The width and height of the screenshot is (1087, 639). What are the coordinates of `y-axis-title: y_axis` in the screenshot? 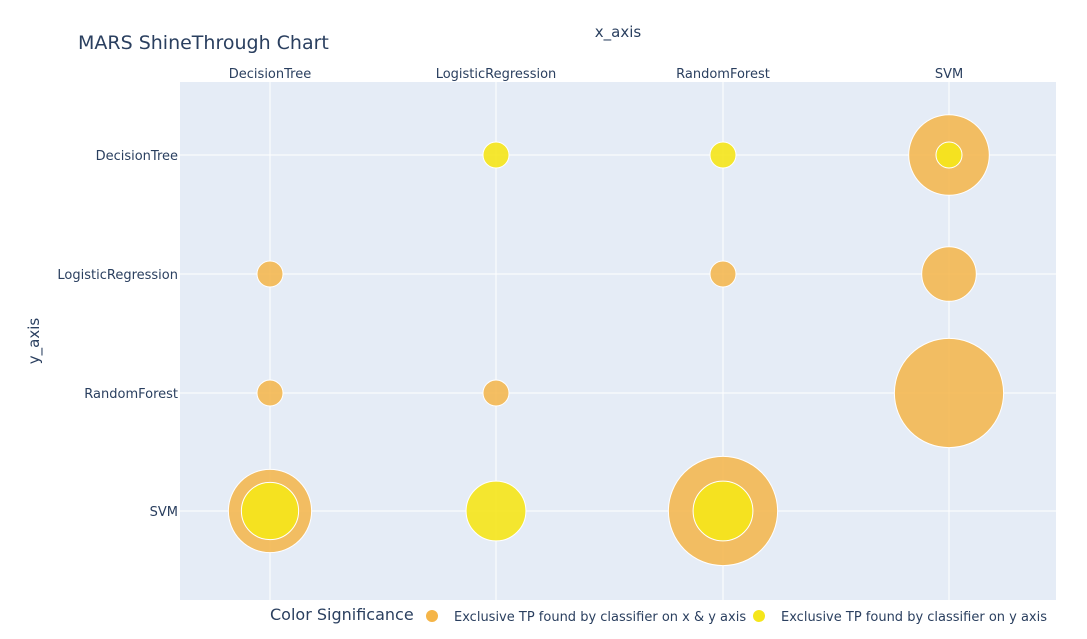 It's located at (34, 341).